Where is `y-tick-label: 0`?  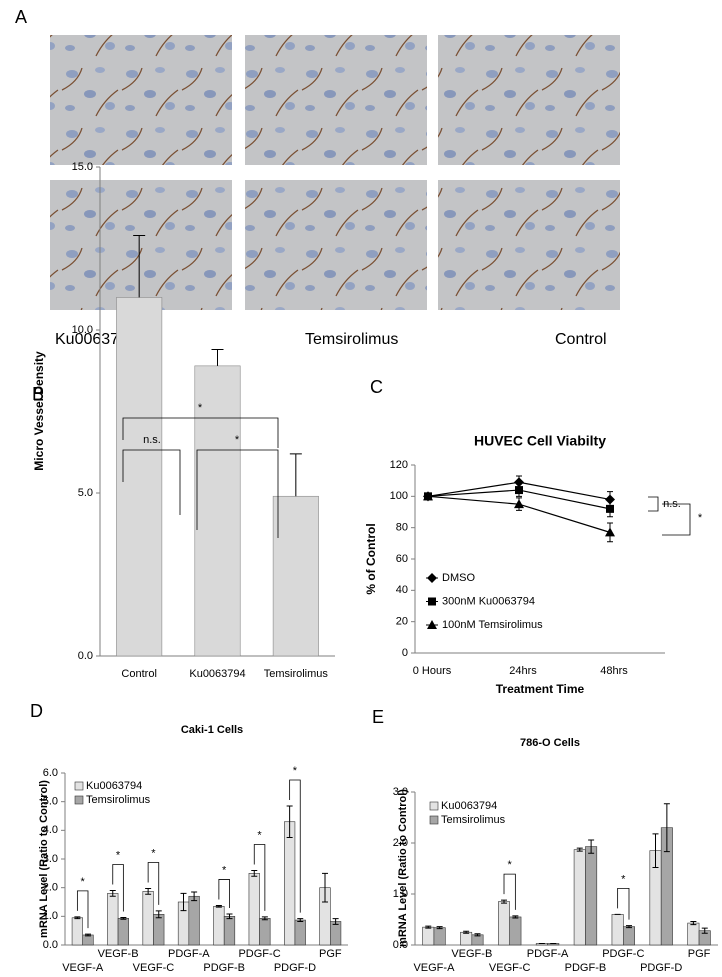 y-tick-label: 0 is located at coordinates (405, 653).